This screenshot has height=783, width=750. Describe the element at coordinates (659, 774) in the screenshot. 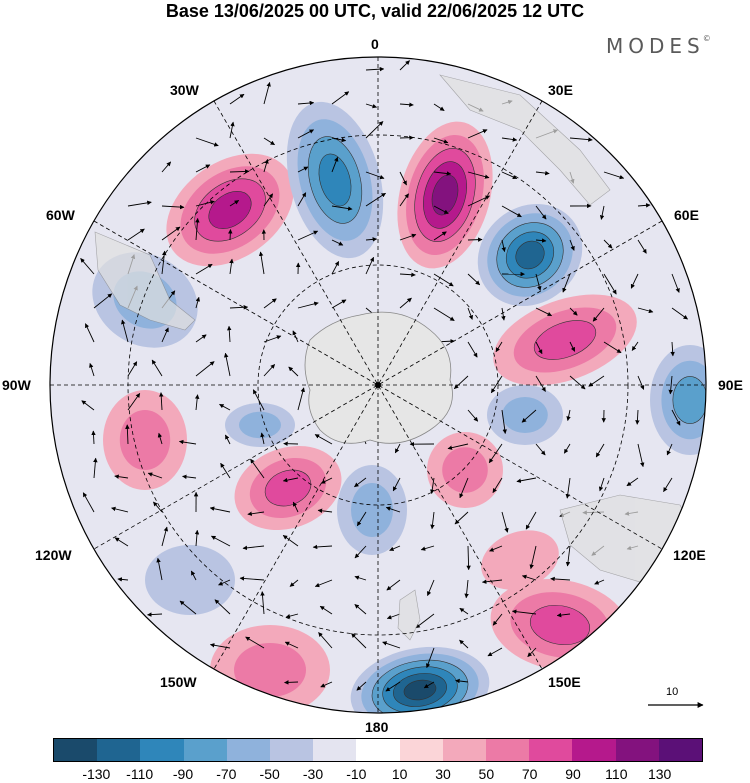

I see `colorbar-tick-label: 130` at that location.